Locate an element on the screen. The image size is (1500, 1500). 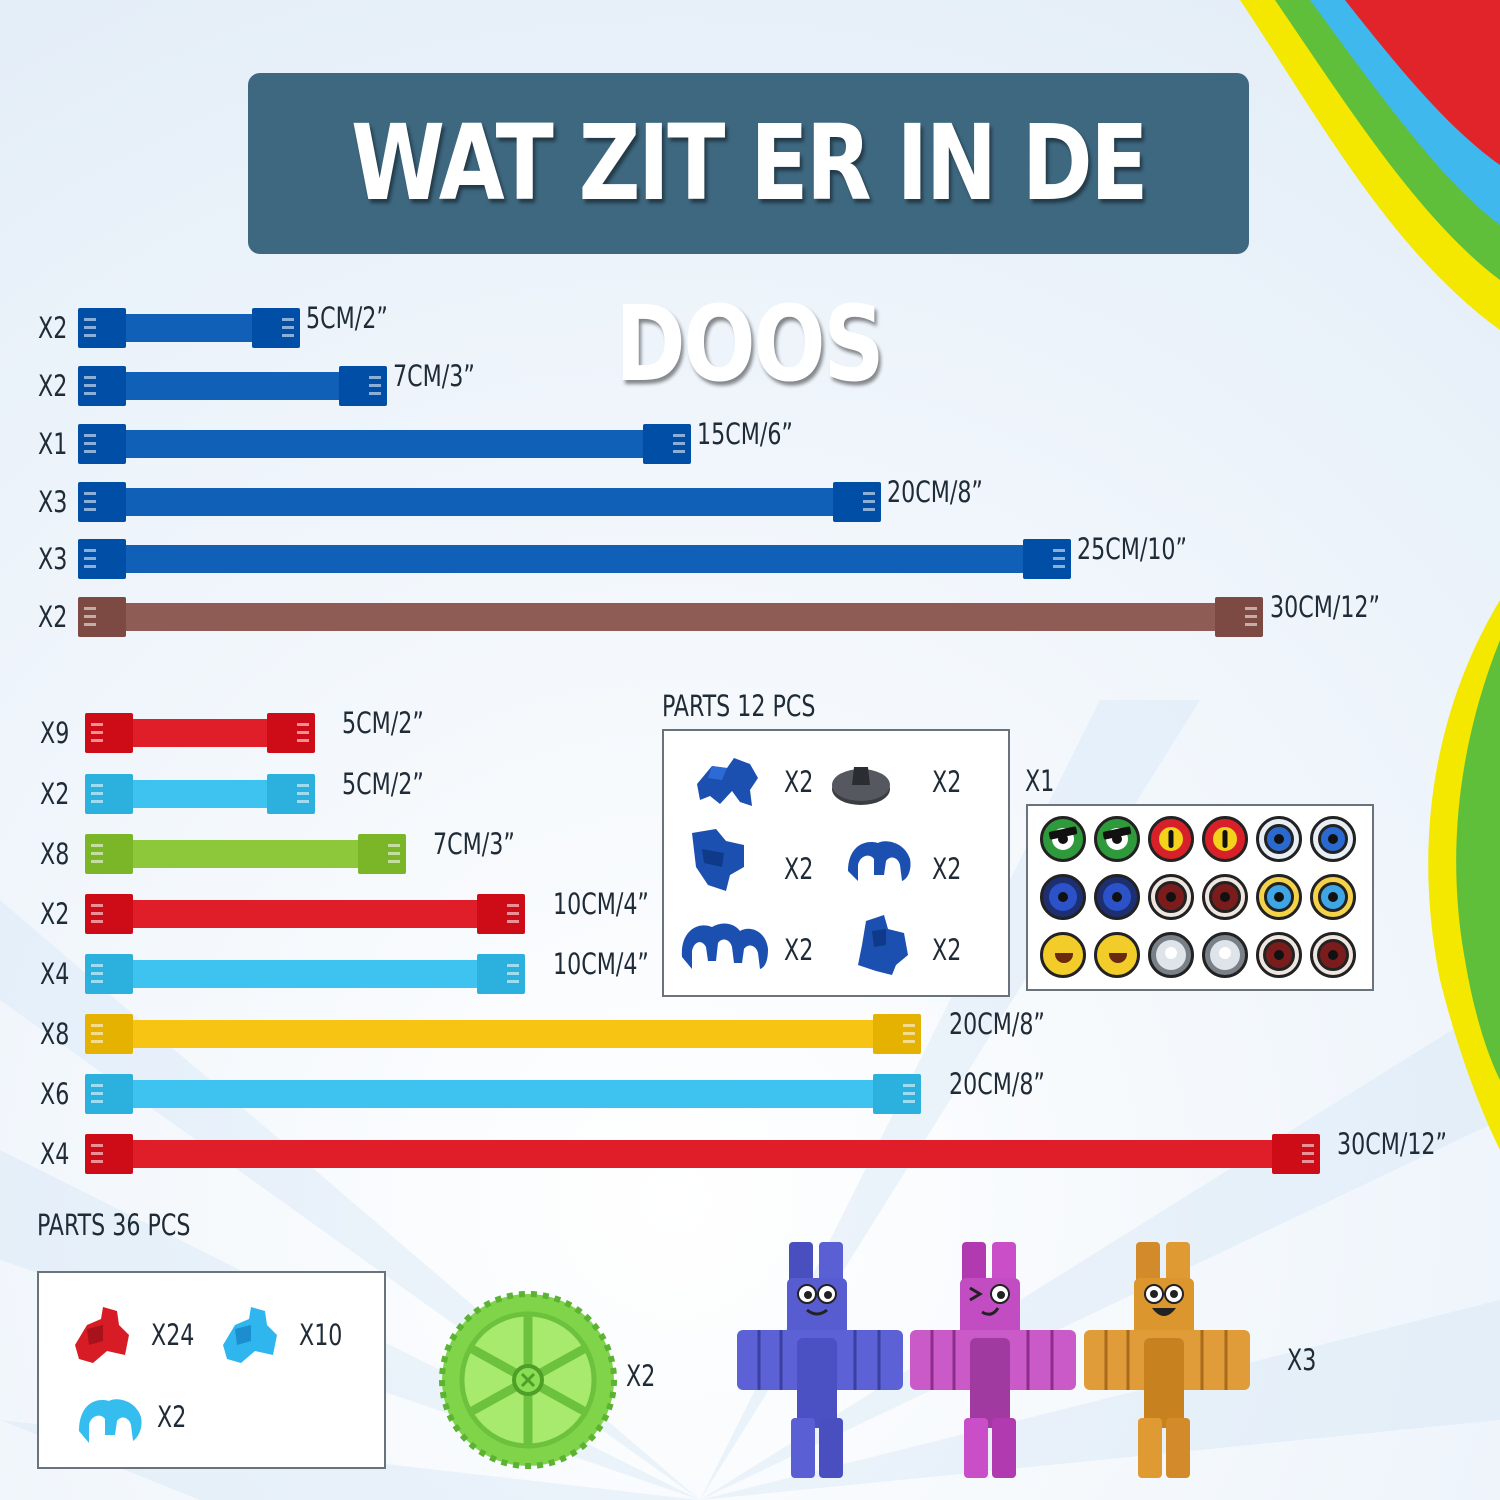
rod-length-label: 30CM/12” is located at coordinates (1392, 1144).